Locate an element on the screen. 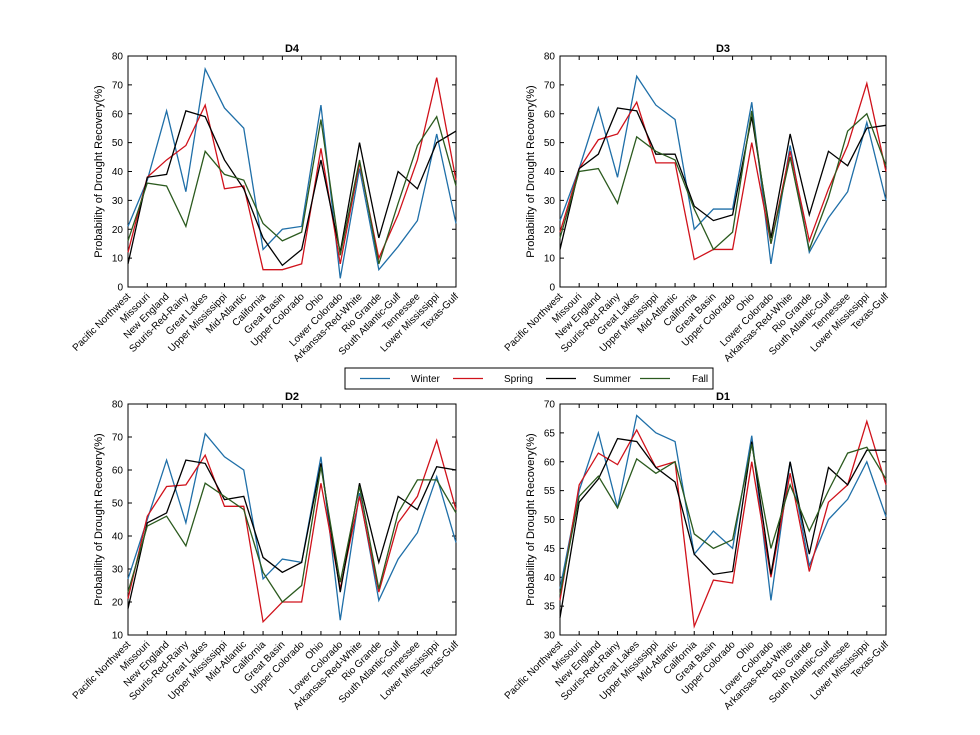  legend-box is located at coordinates (529, 378).